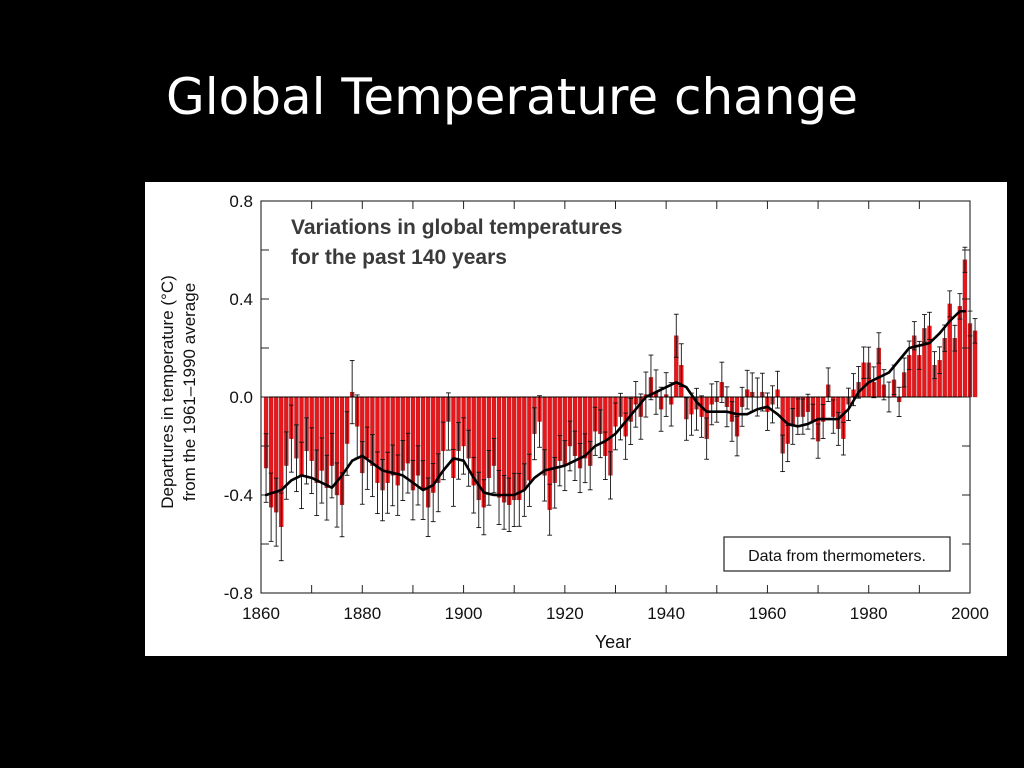 The width and height of the screenshot is (1024, 768). Describe the element at coordinates (646, 394) in the screenshot. I see `error-bar-1936` at that location.